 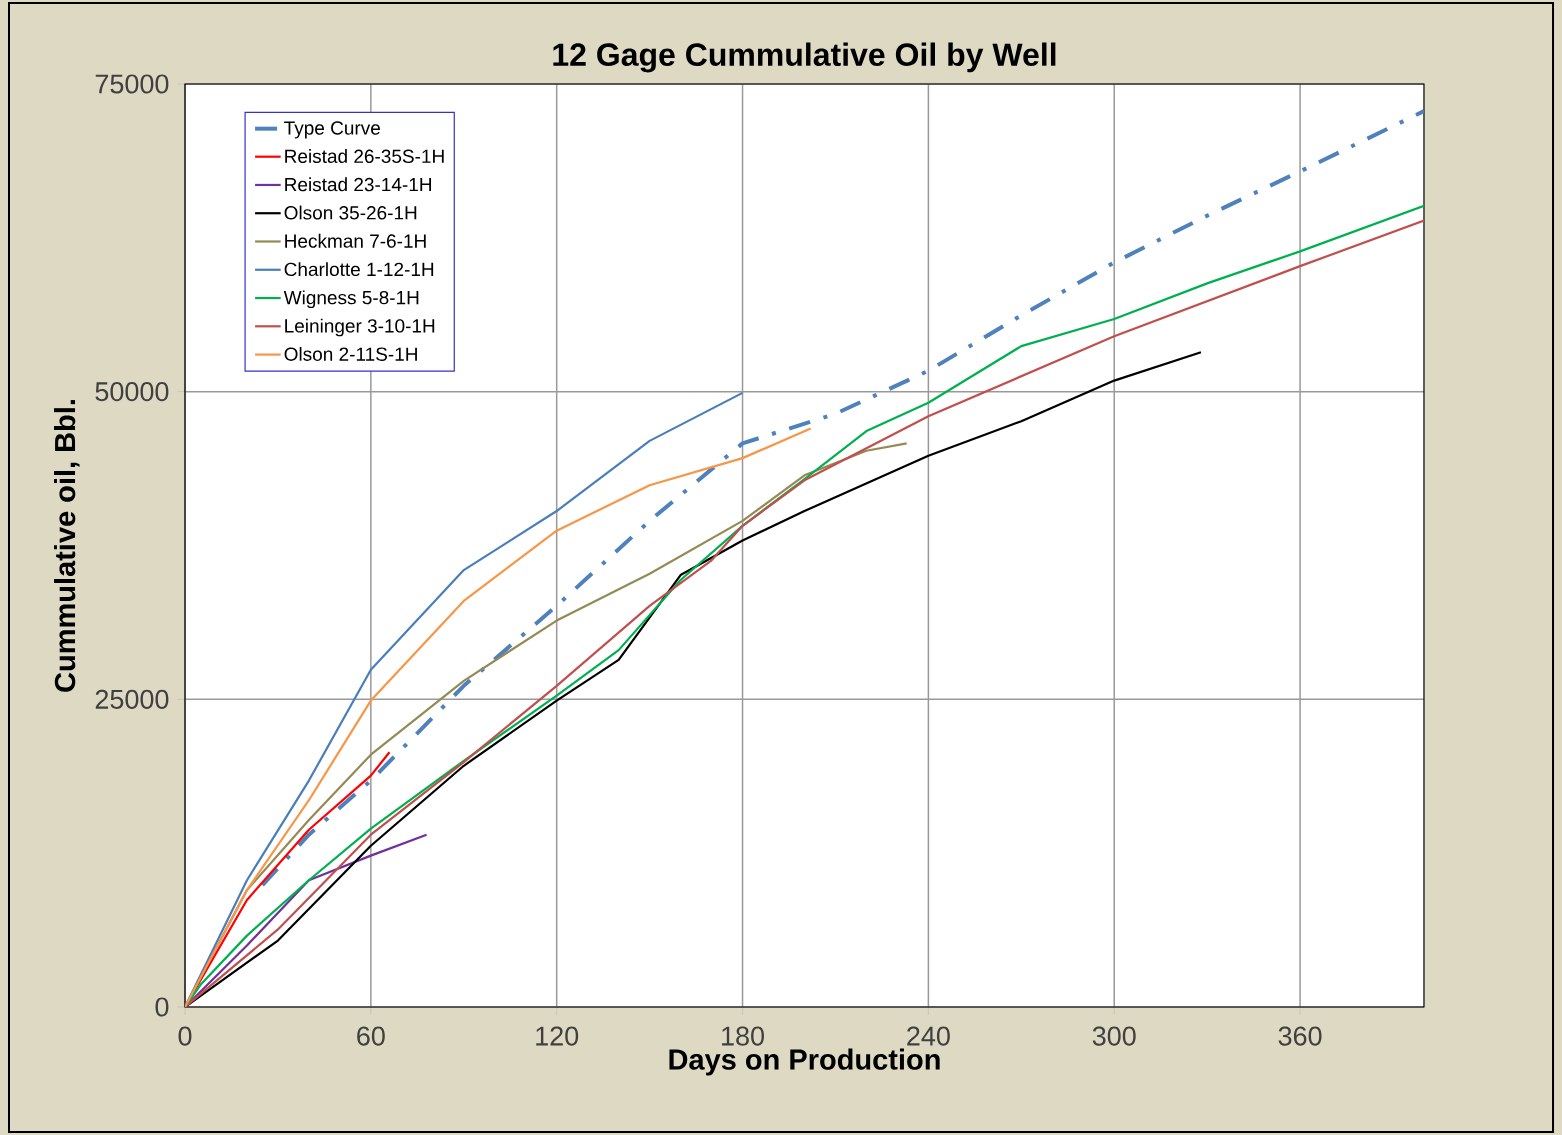 What do you see at coordinates (557, 1036) in the screenshot?
I see `x-tick-label: 120` at bounding box center [557, 1036].